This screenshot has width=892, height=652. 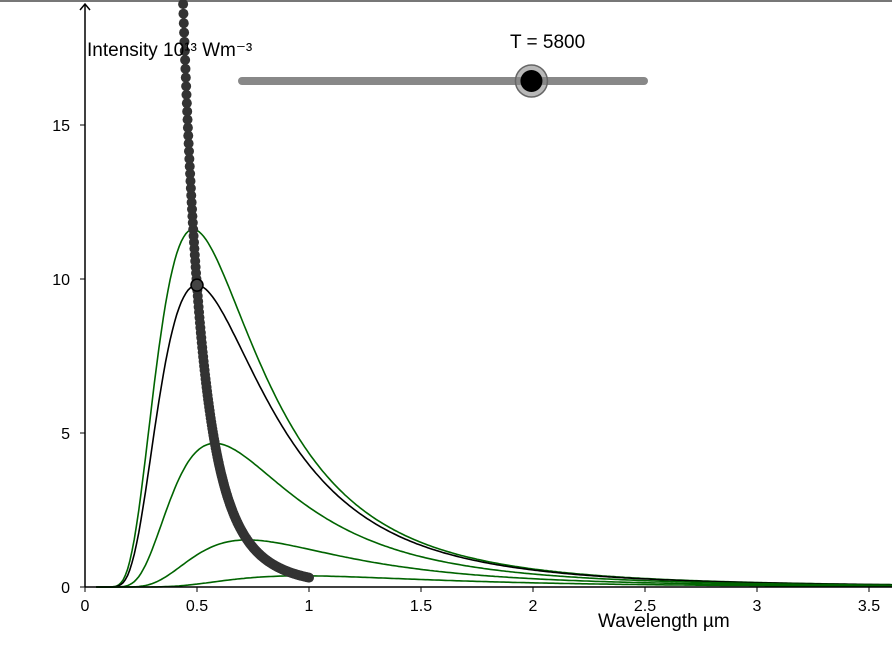 I want to click on y-axis-label: Intensity 10¹³ Wm⁻³, so click(x=169, y=50).